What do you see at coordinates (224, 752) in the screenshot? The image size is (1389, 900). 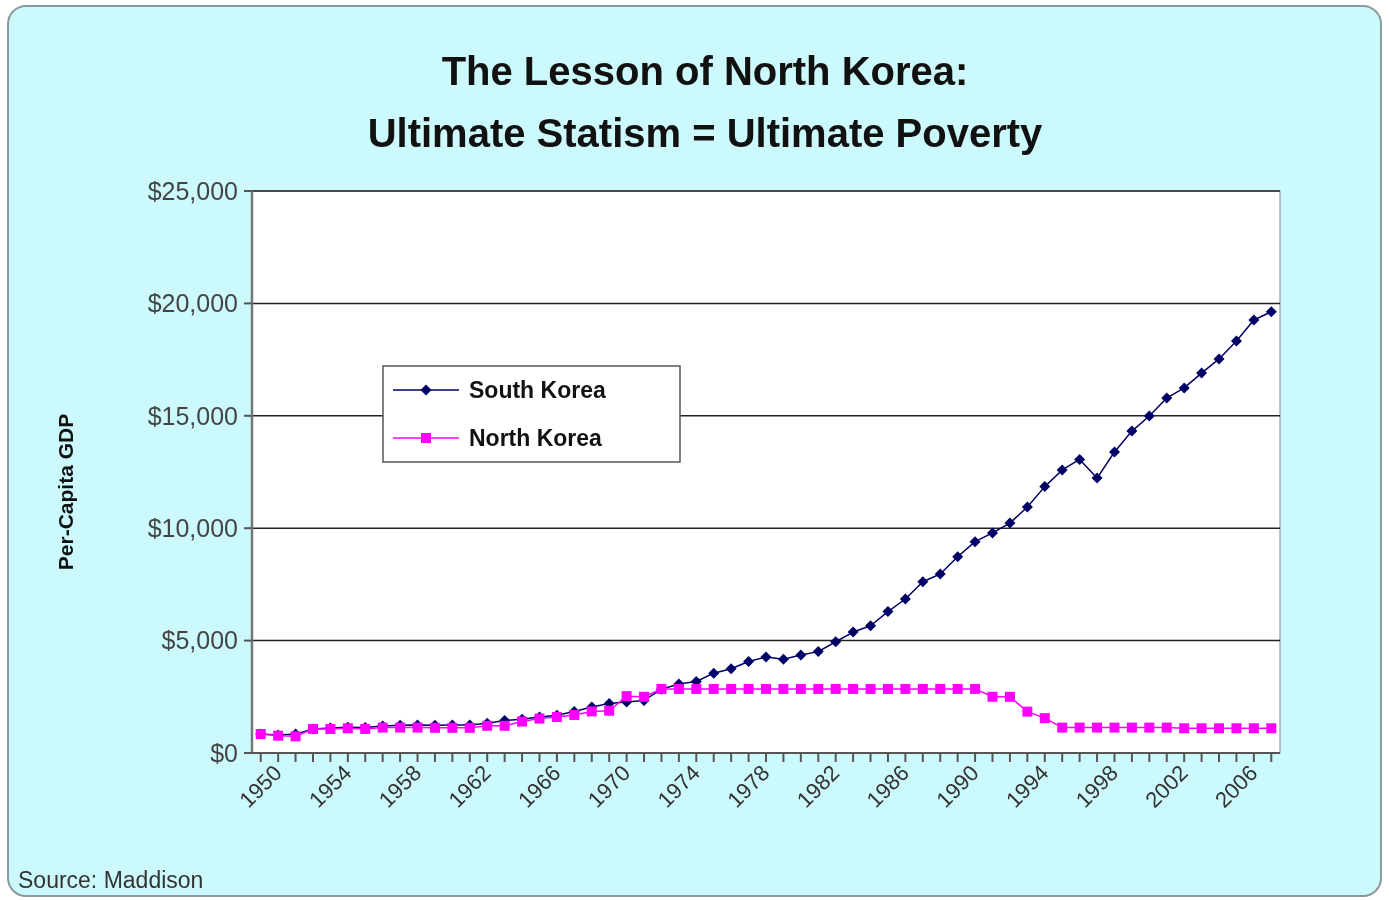 I see `y-tick-label: $0` at bounding box center [224, 752].